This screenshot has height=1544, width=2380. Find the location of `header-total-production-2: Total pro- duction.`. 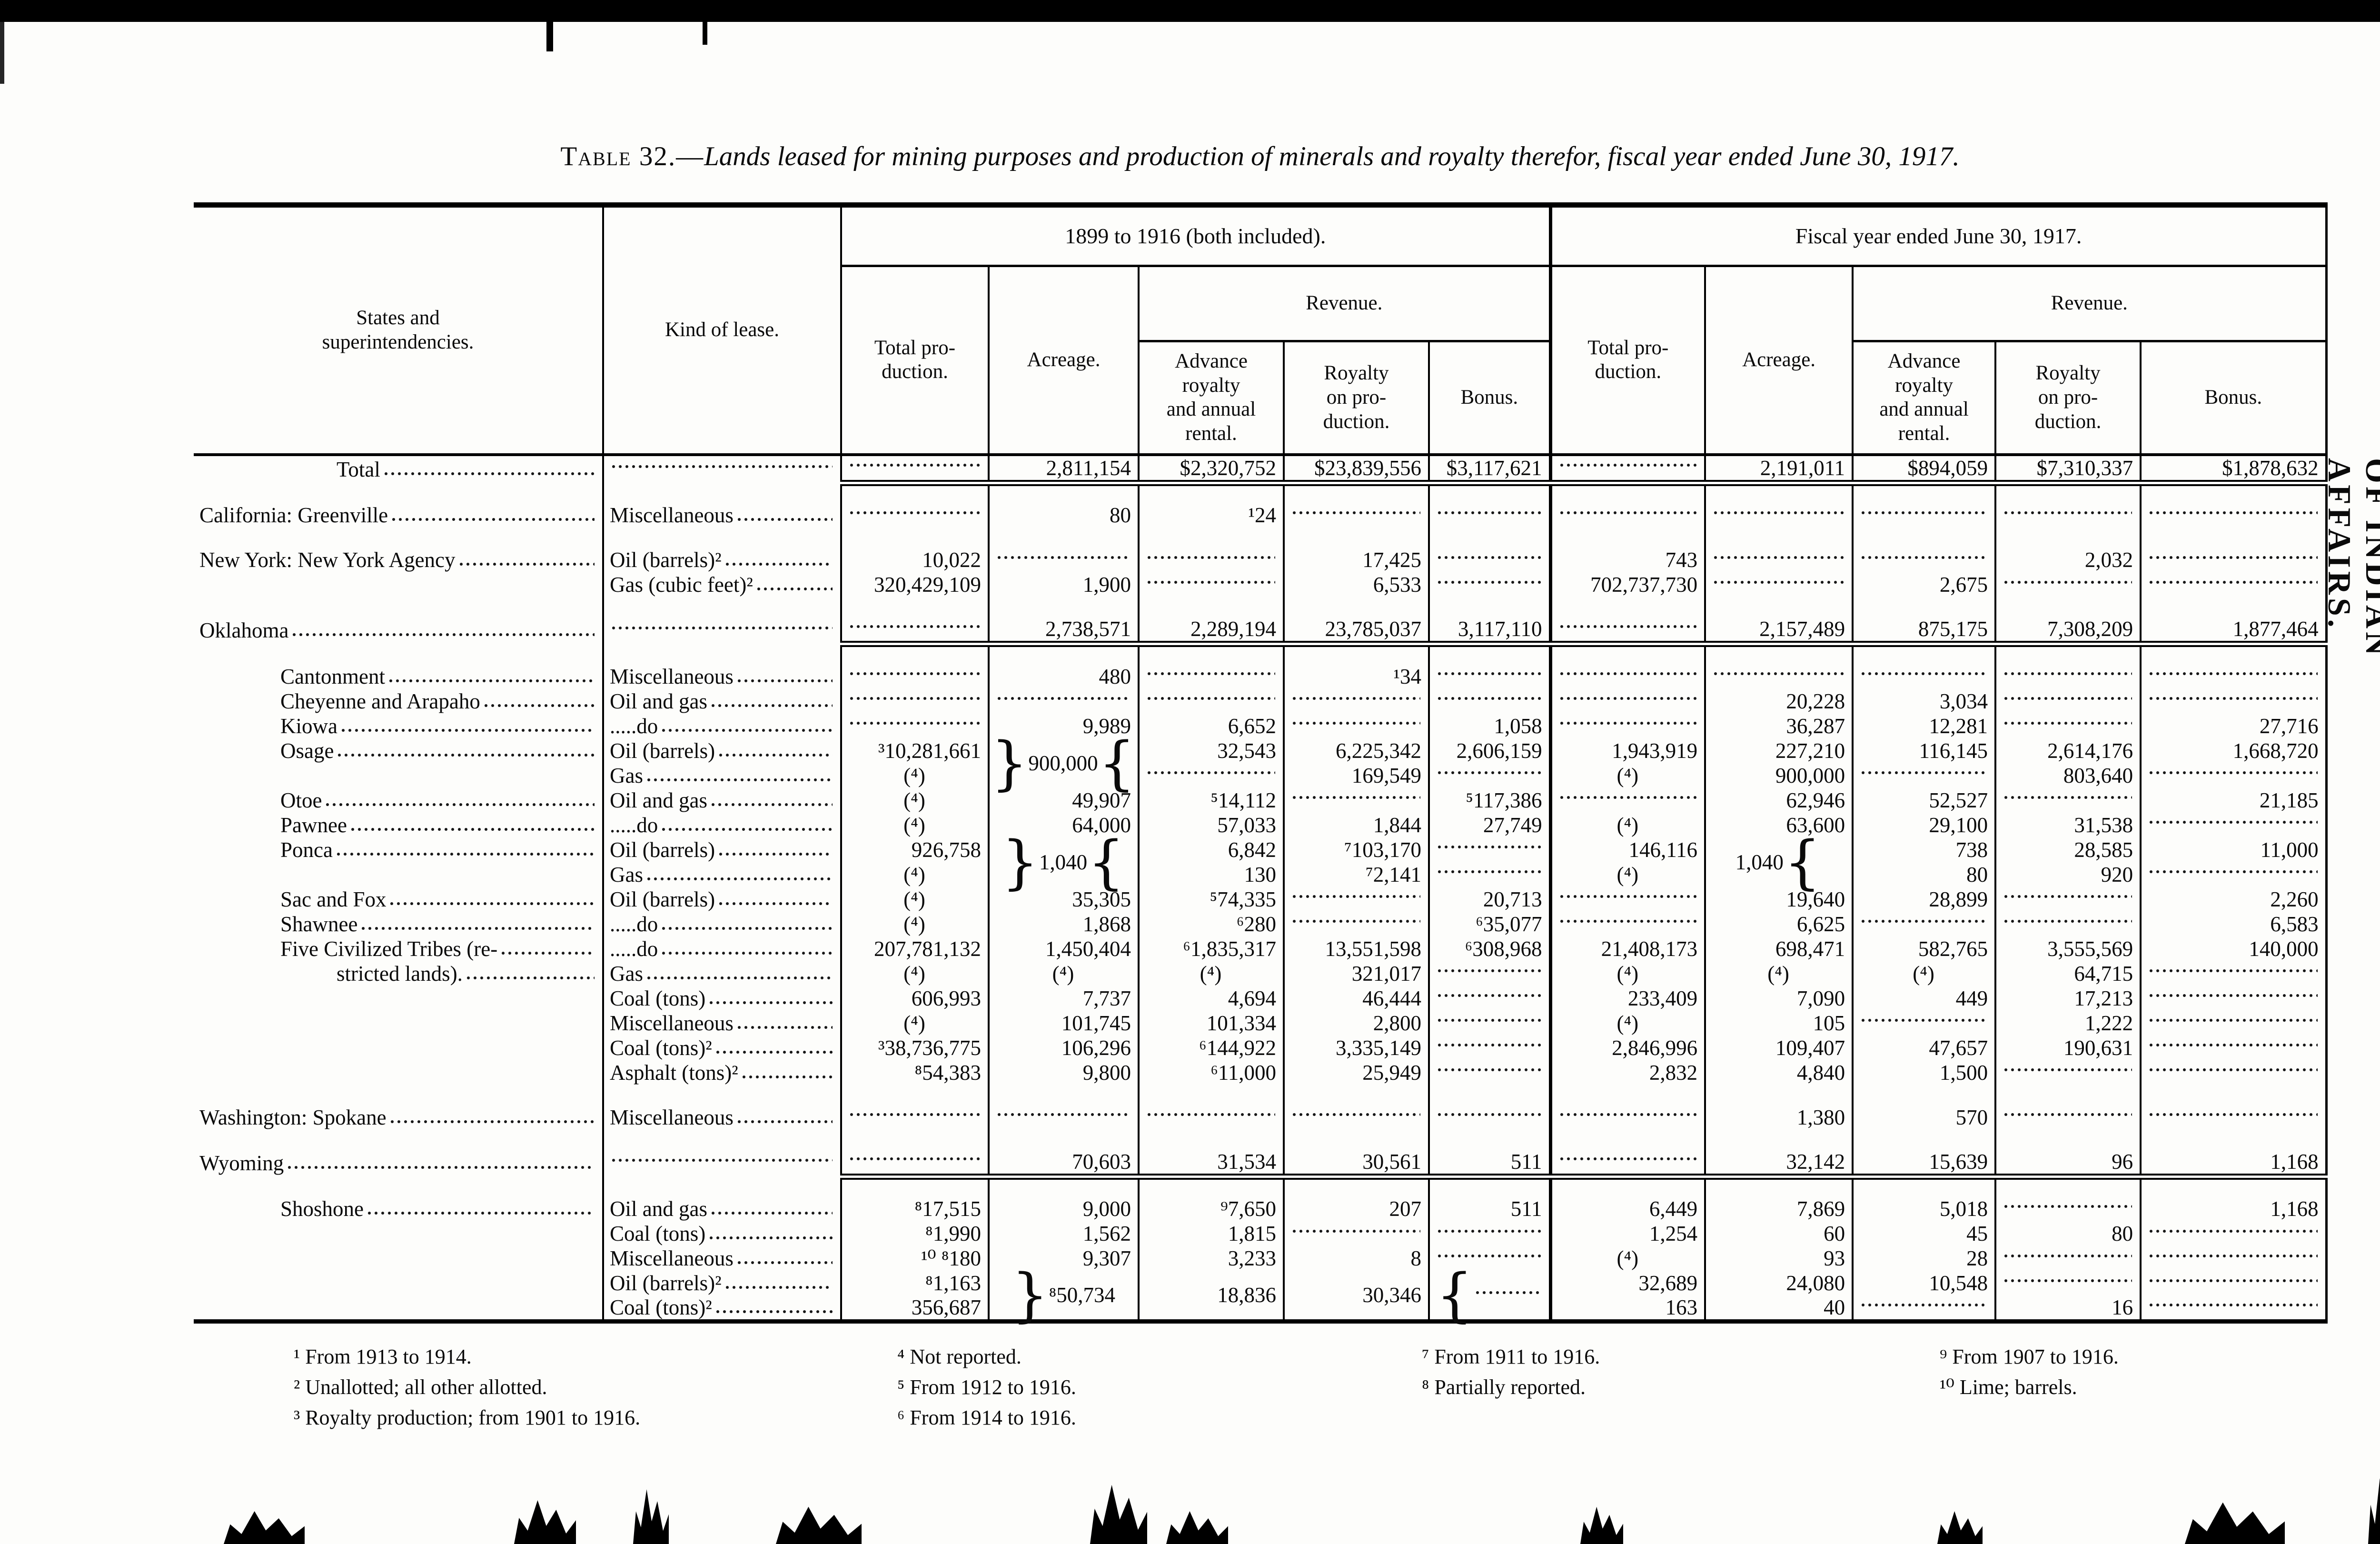

header-total-production-2: Total pro- duction. is located at coordinates (1627, 361).